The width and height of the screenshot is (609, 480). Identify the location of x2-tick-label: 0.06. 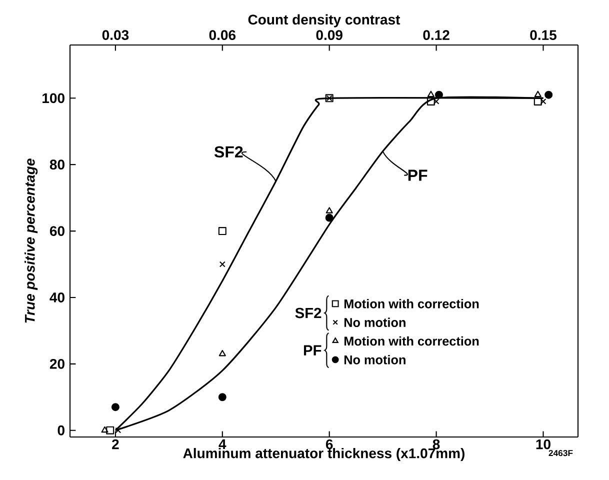
(222, 35).